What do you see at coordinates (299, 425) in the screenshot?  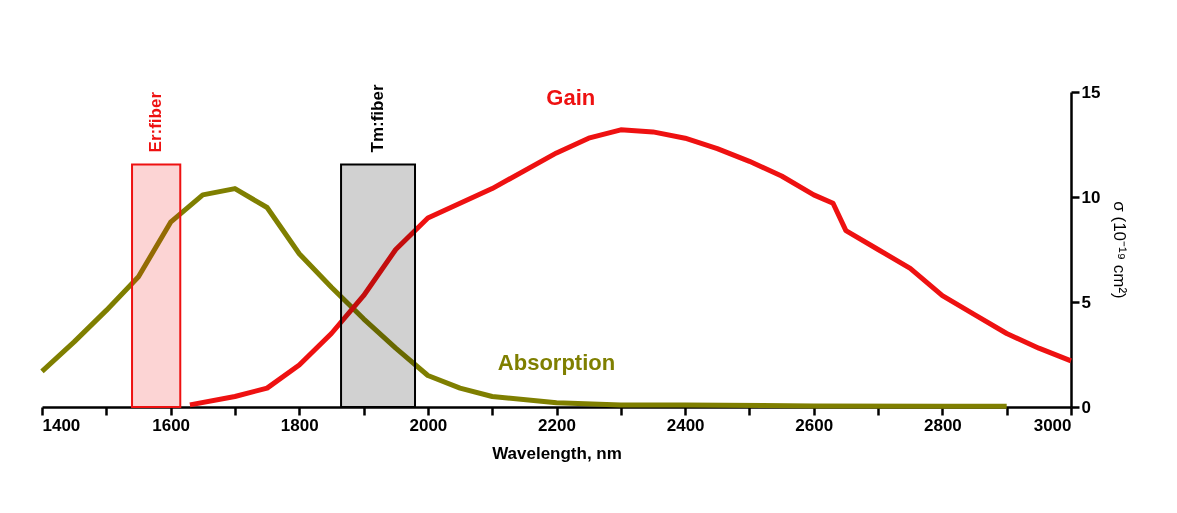 I see `x-tick-label: 1800` at bounding box center [299, 425].